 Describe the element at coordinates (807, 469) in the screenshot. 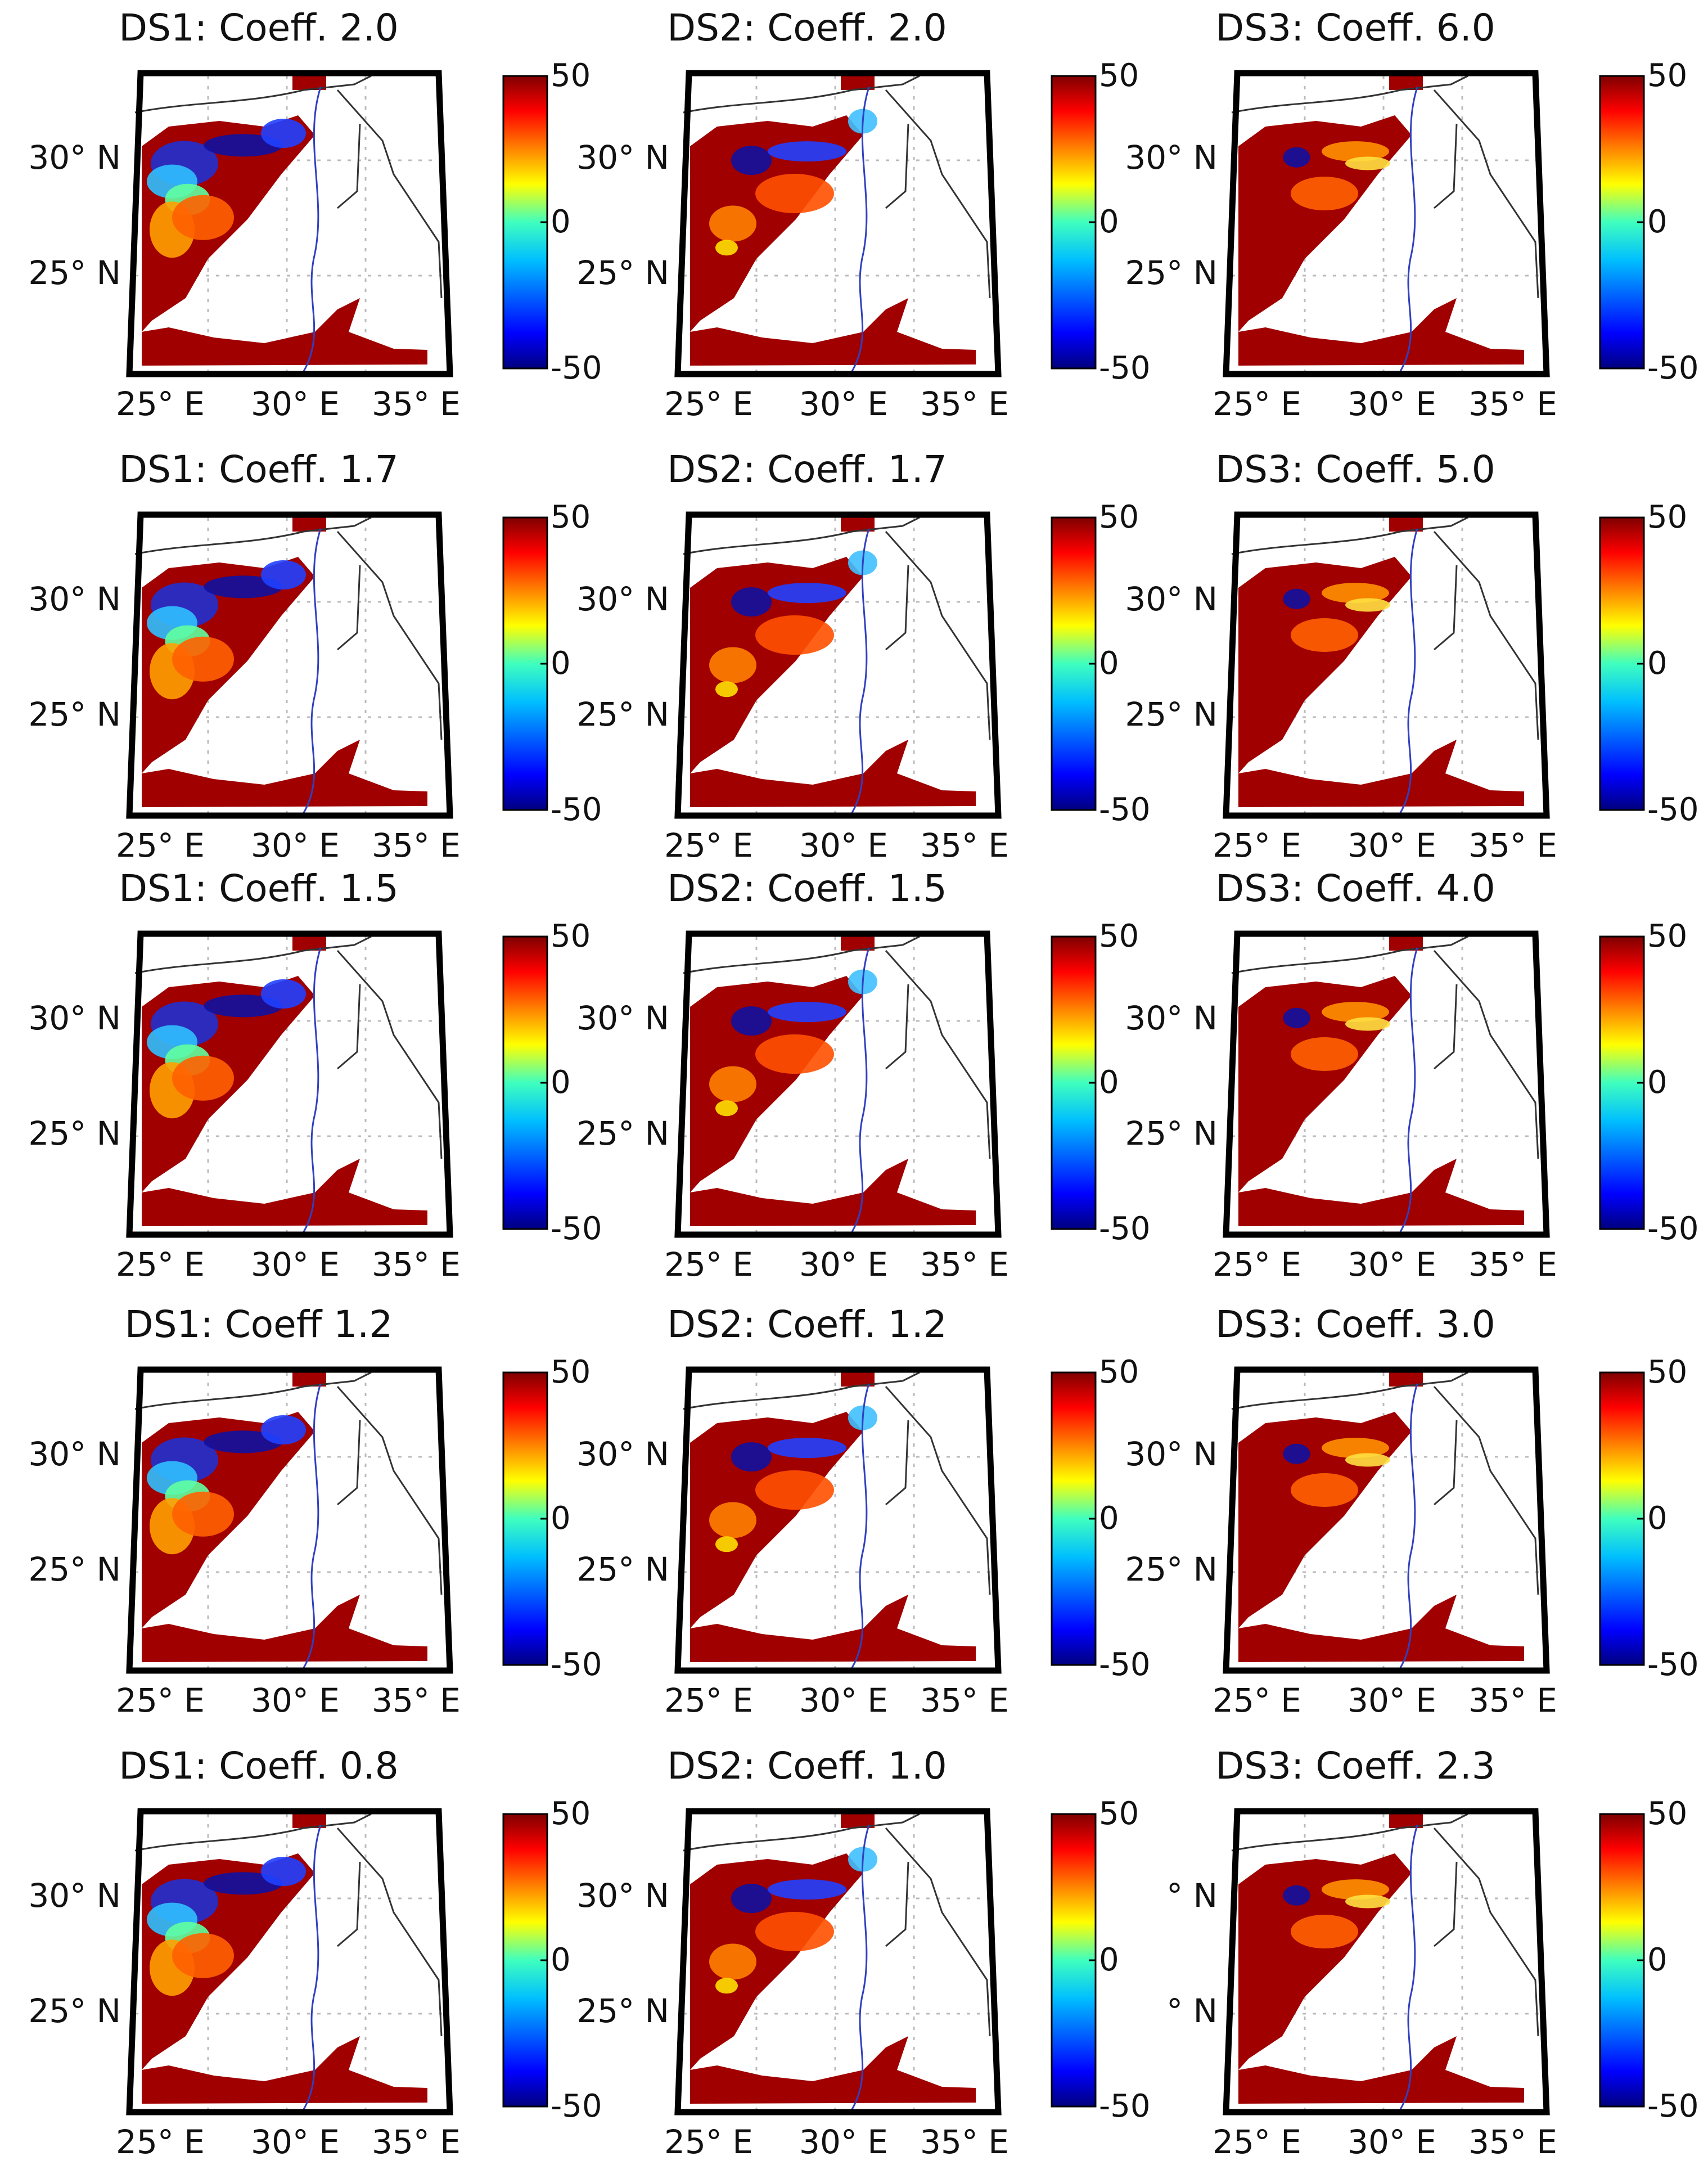

I see `panel-title: DS2: Coeff. 1.7` at that location.